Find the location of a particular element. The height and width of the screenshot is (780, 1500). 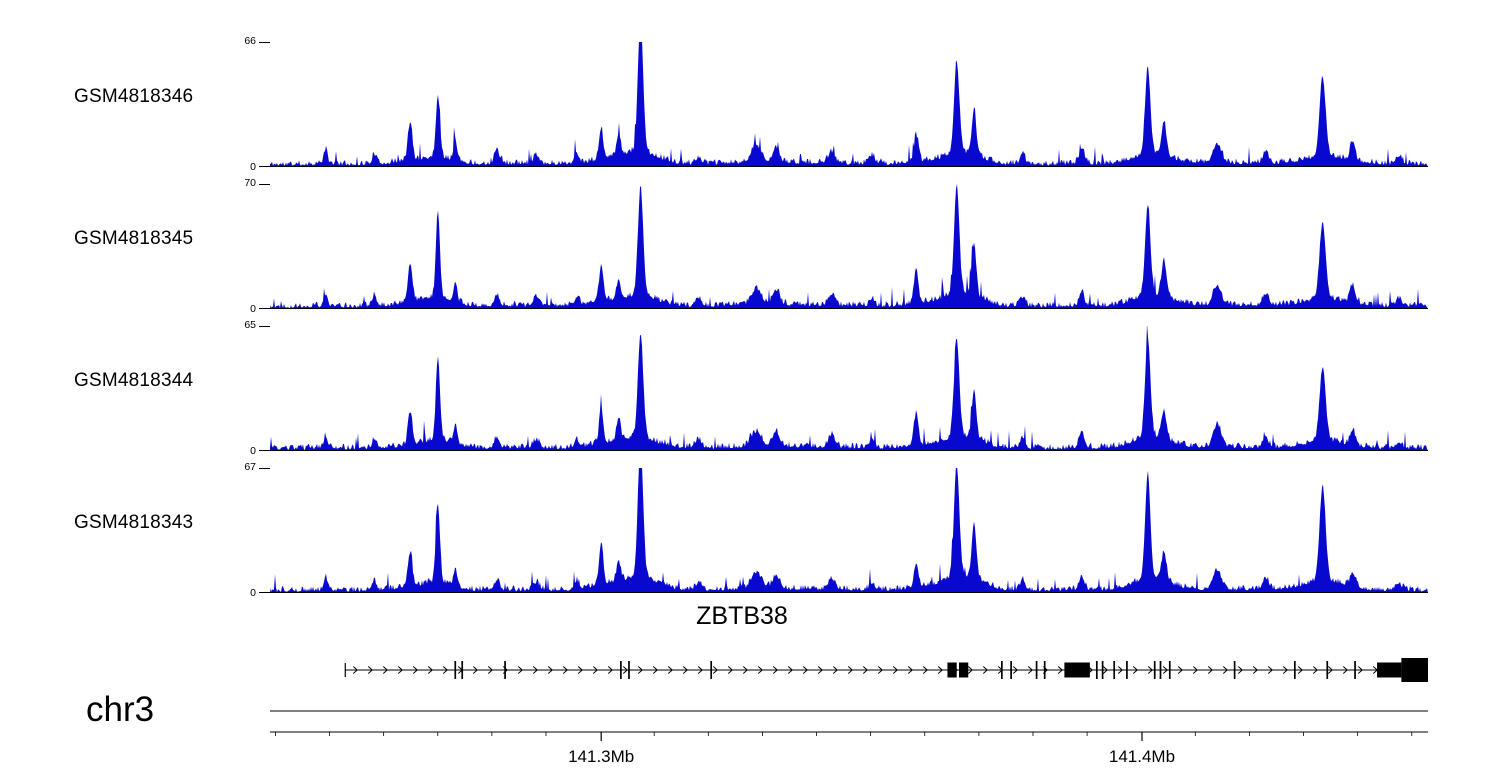

y-axis-max-label: 66 is located at coordinates (250, 41).